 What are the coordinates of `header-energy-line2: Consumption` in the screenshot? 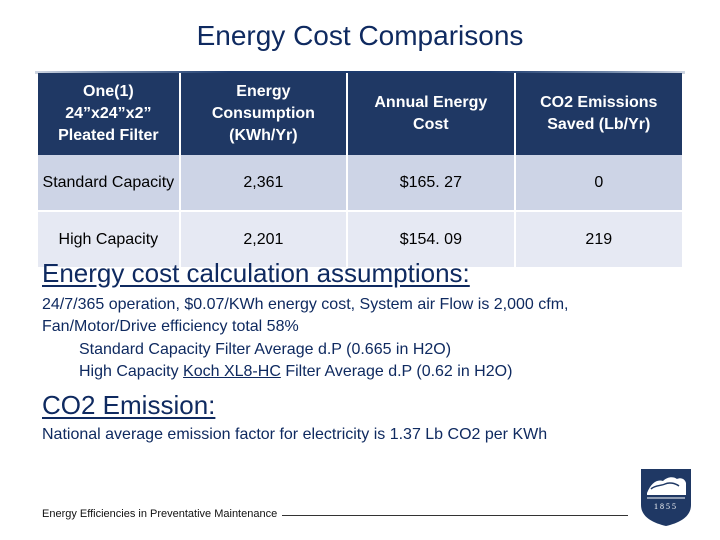 It's located at (263, 113).